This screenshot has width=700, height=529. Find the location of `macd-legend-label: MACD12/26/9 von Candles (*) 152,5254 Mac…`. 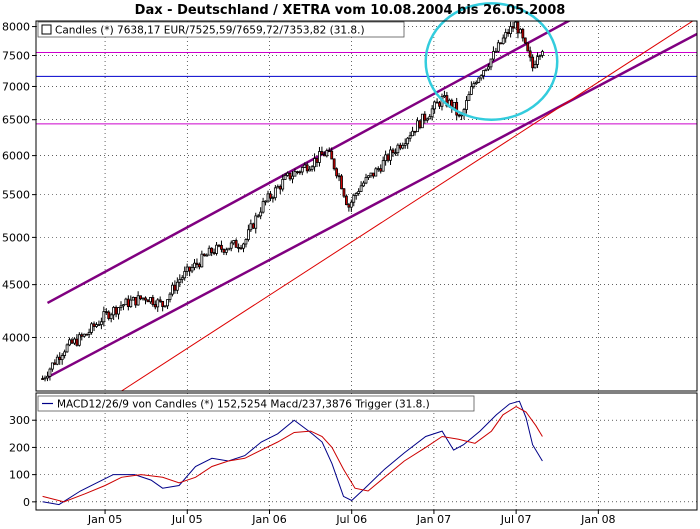

macd-legend-label: MACD12/26/9 von Candles (*) 152,5254 Mac… is located at coordinates (243, 405).